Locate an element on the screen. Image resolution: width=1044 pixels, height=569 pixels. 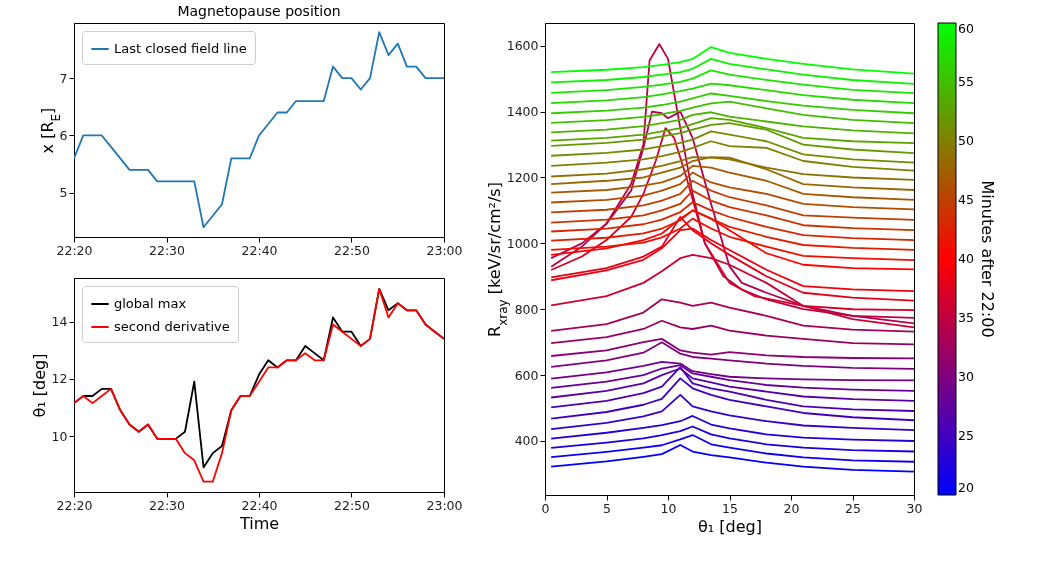
y-tick-label: 14 is located at coordinates (59, 322).